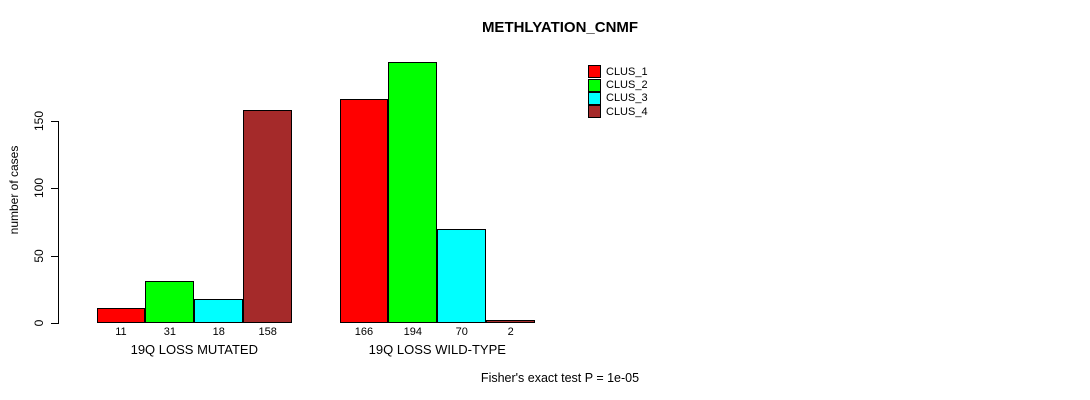 This screenshot has width=1090, height=400. What do you see at coordinates (194, 349) in the screenshot?
I see `x-group-label: 19Q LOSS MUTATED` at bounding box center [194, 349].